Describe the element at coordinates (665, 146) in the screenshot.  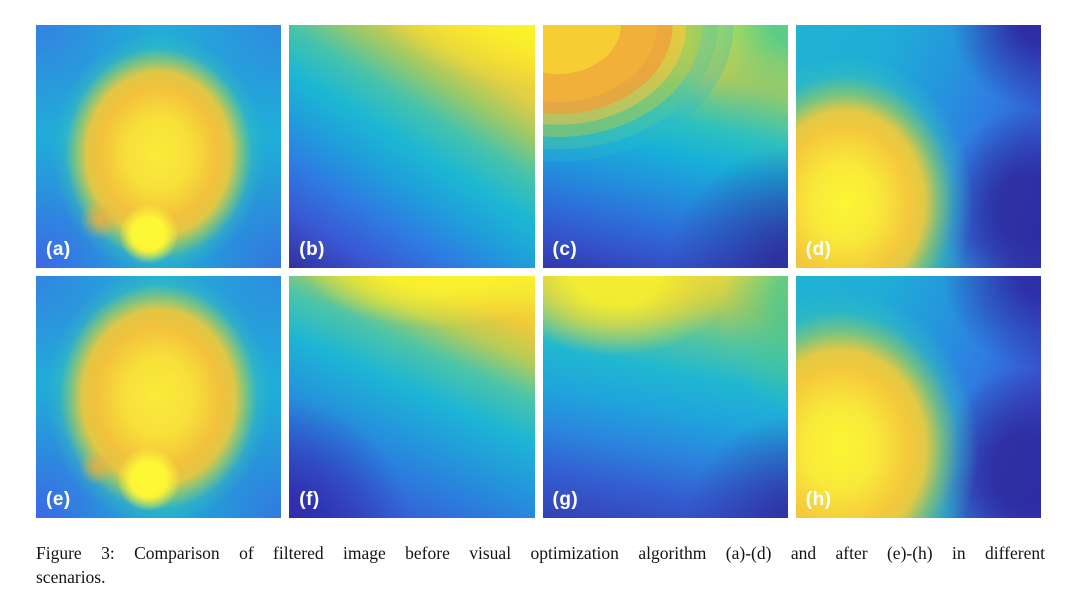
I see `panel-c-heatmap: (c)` at that location.